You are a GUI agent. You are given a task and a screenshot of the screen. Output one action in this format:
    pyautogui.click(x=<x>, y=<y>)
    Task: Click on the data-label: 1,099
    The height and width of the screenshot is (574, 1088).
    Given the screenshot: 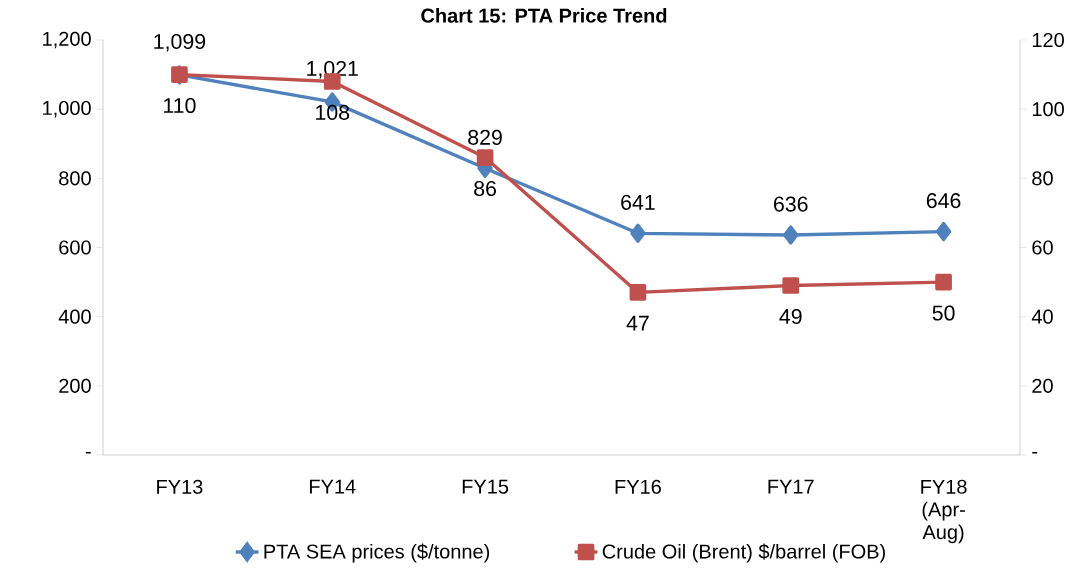 What is the action you would take?
    pyautogui.click(x=180, y=42)
    